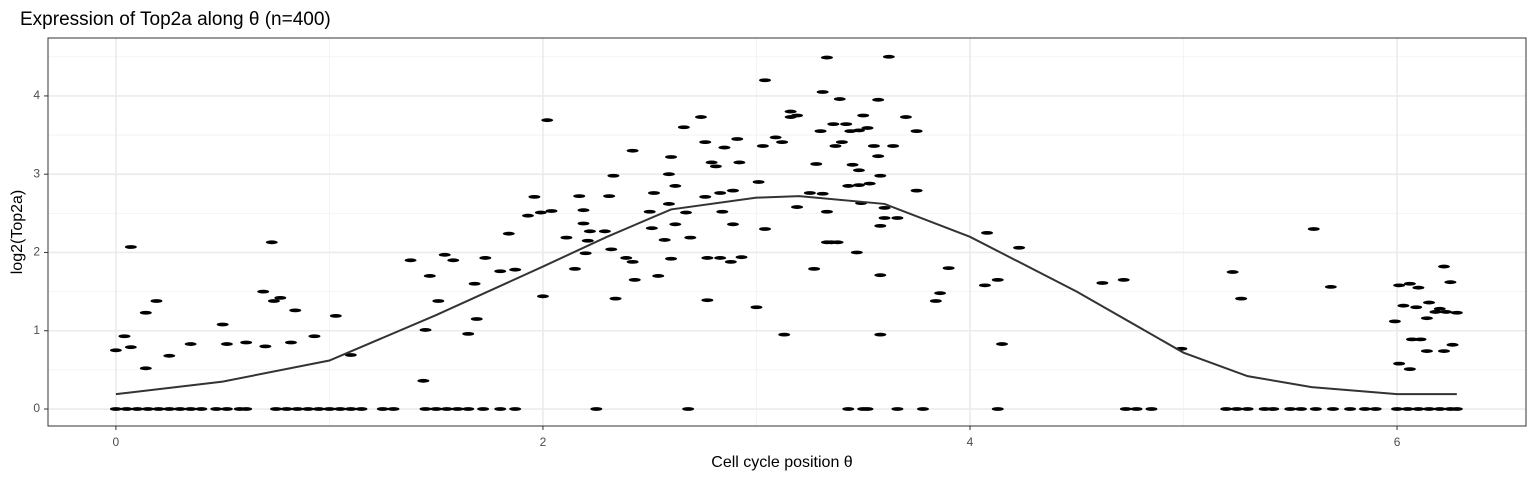  I want to click on chart-title: Expression of Top2a along θ (n=400), so click(175, 19).